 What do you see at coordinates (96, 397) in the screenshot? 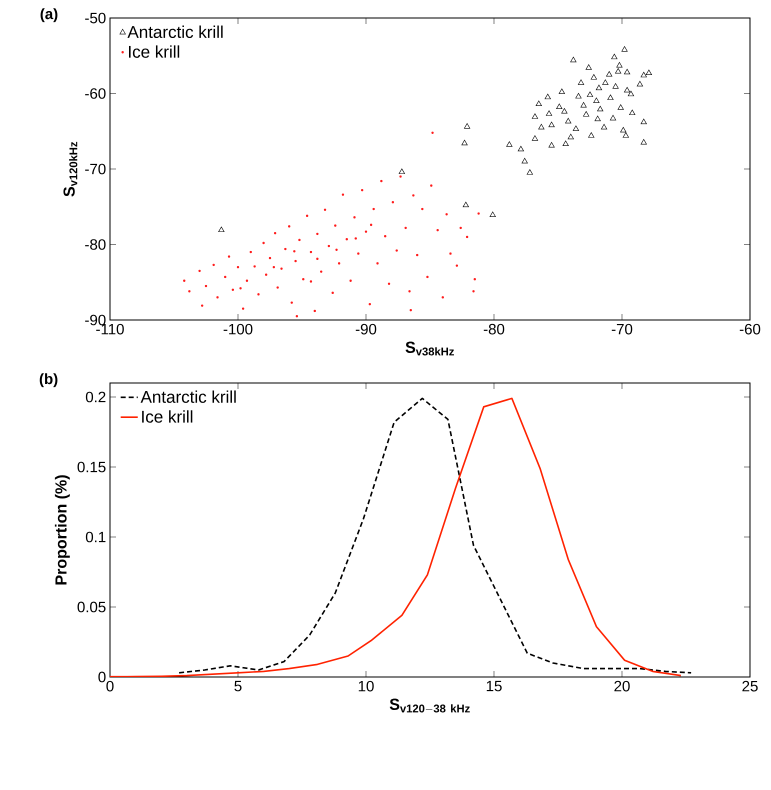
I see `y-tick-label: 0.2` at bounding box center [96, 397].